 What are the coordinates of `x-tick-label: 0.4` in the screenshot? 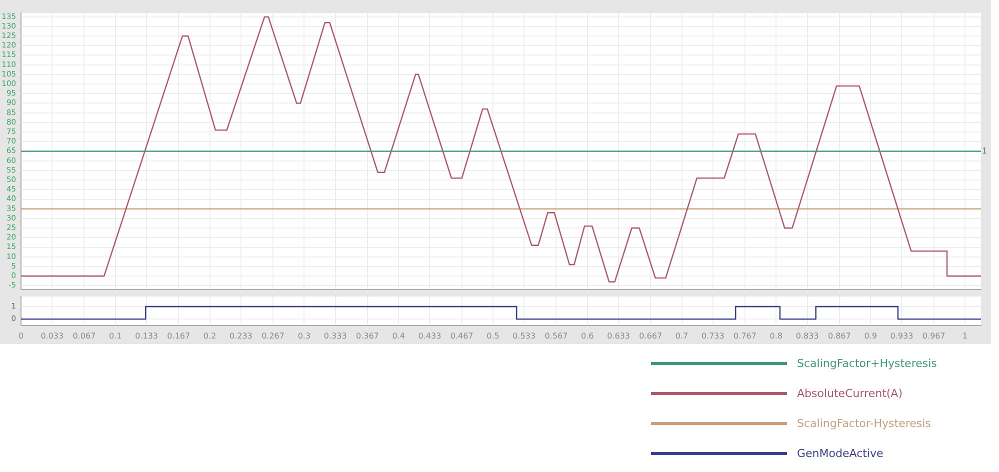 It's located at (398, 335).